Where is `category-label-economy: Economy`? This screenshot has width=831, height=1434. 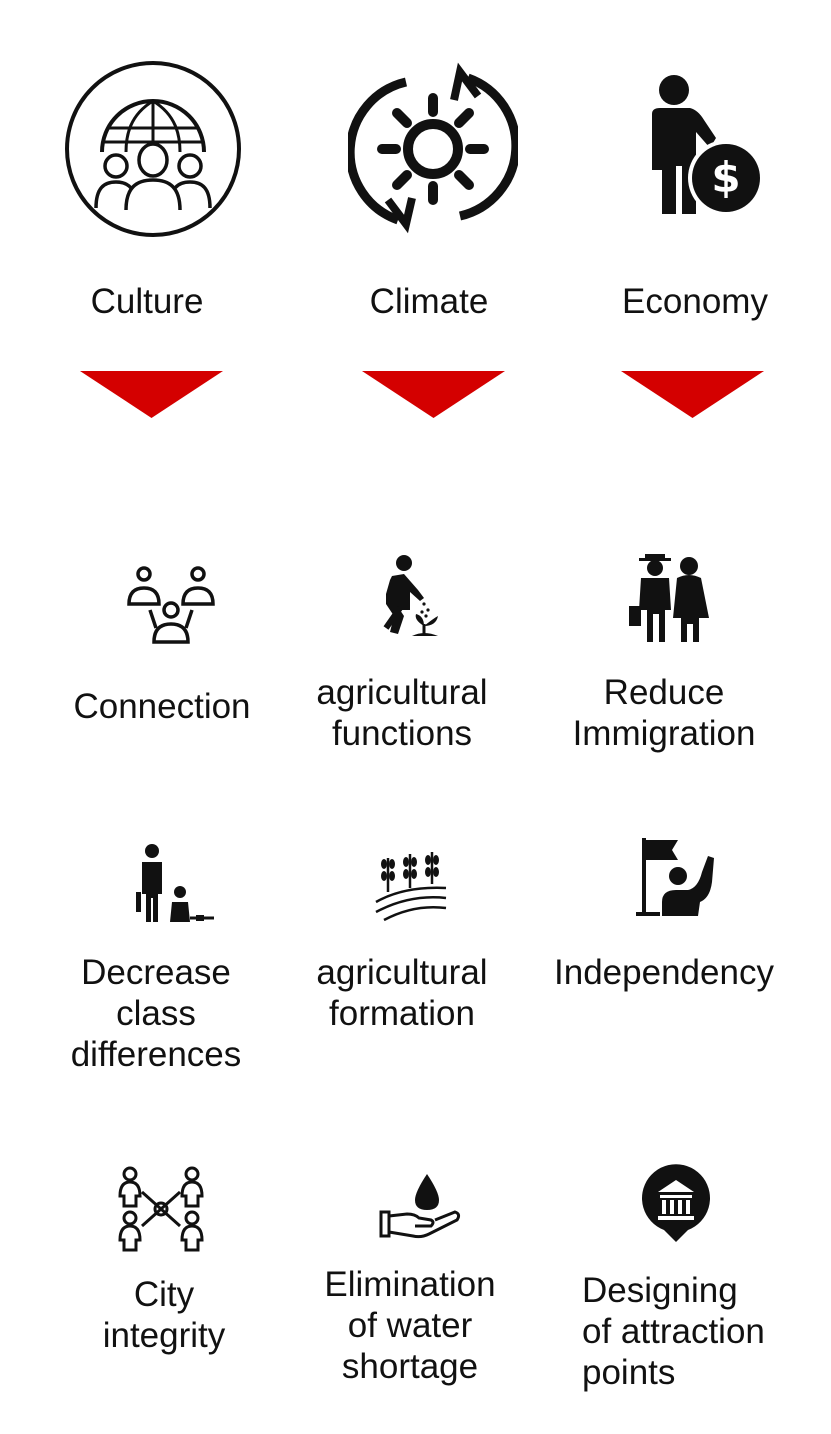 category-label-economy: Economy is located at coordinates (695, 301).